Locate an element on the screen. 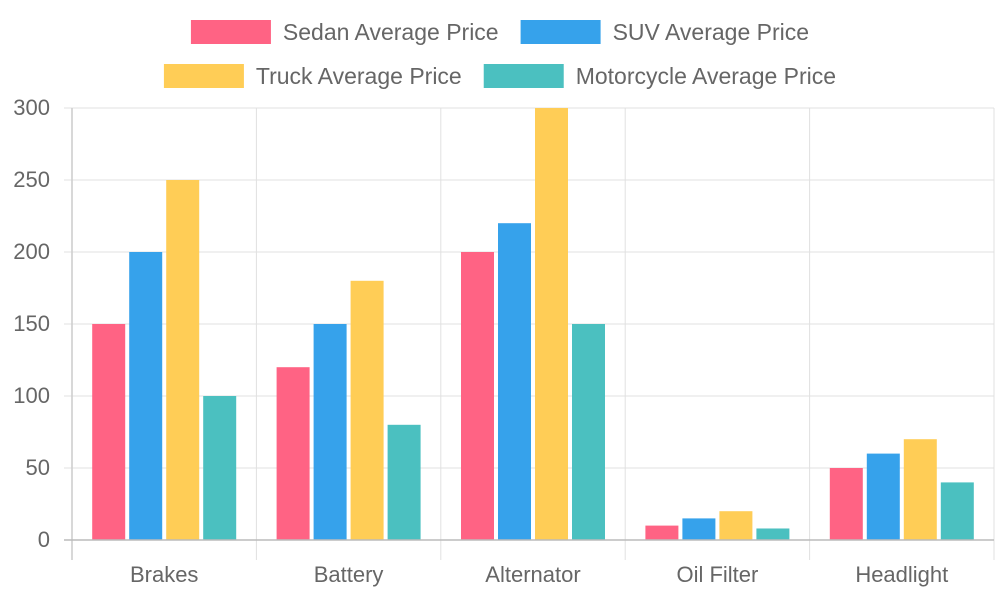 This screenshot has height=600, width=1000. x-tick-label: Brakes is located at coordinates (164, 574).